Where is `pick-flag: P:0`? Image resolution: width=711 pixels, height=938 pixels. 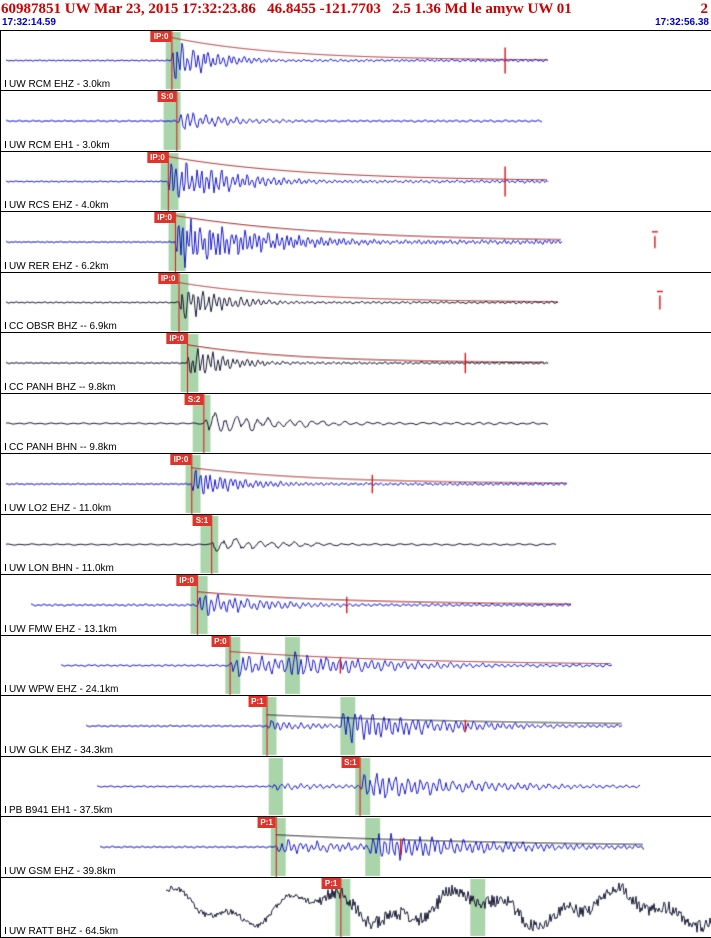
pick-flag: P:0 is located at coordinates (220, 641).